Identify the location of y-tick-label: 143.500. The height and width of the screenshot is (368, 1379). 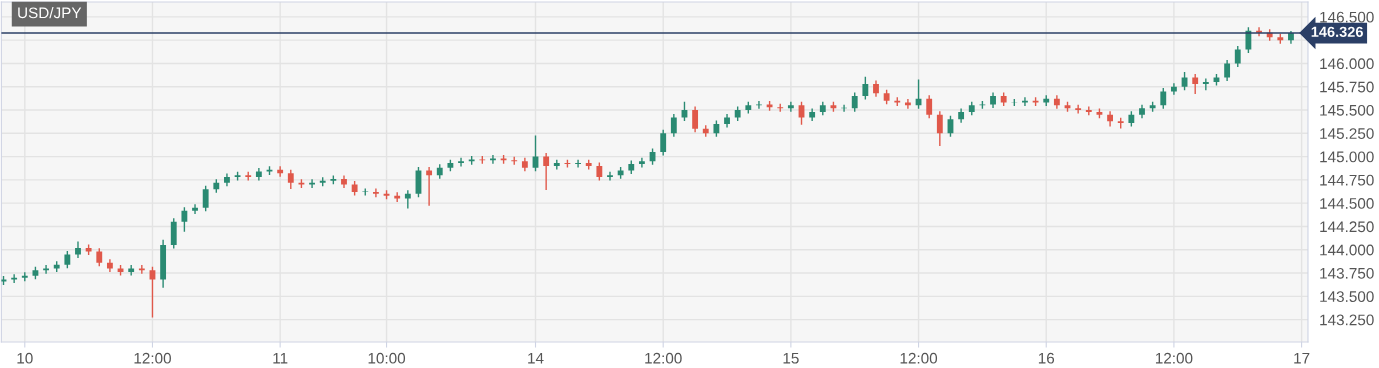
(1347, 297).